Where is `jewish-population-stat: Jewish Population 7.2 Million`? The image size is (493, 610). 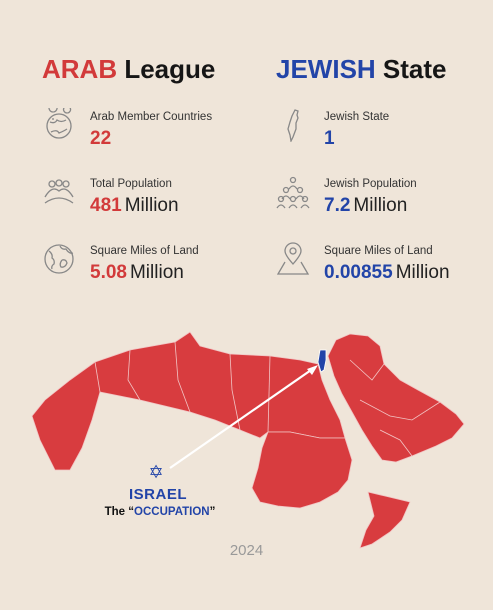 jewish-population-stat: Jewish Population 7.2 Million is located at coordinates (384, 206).